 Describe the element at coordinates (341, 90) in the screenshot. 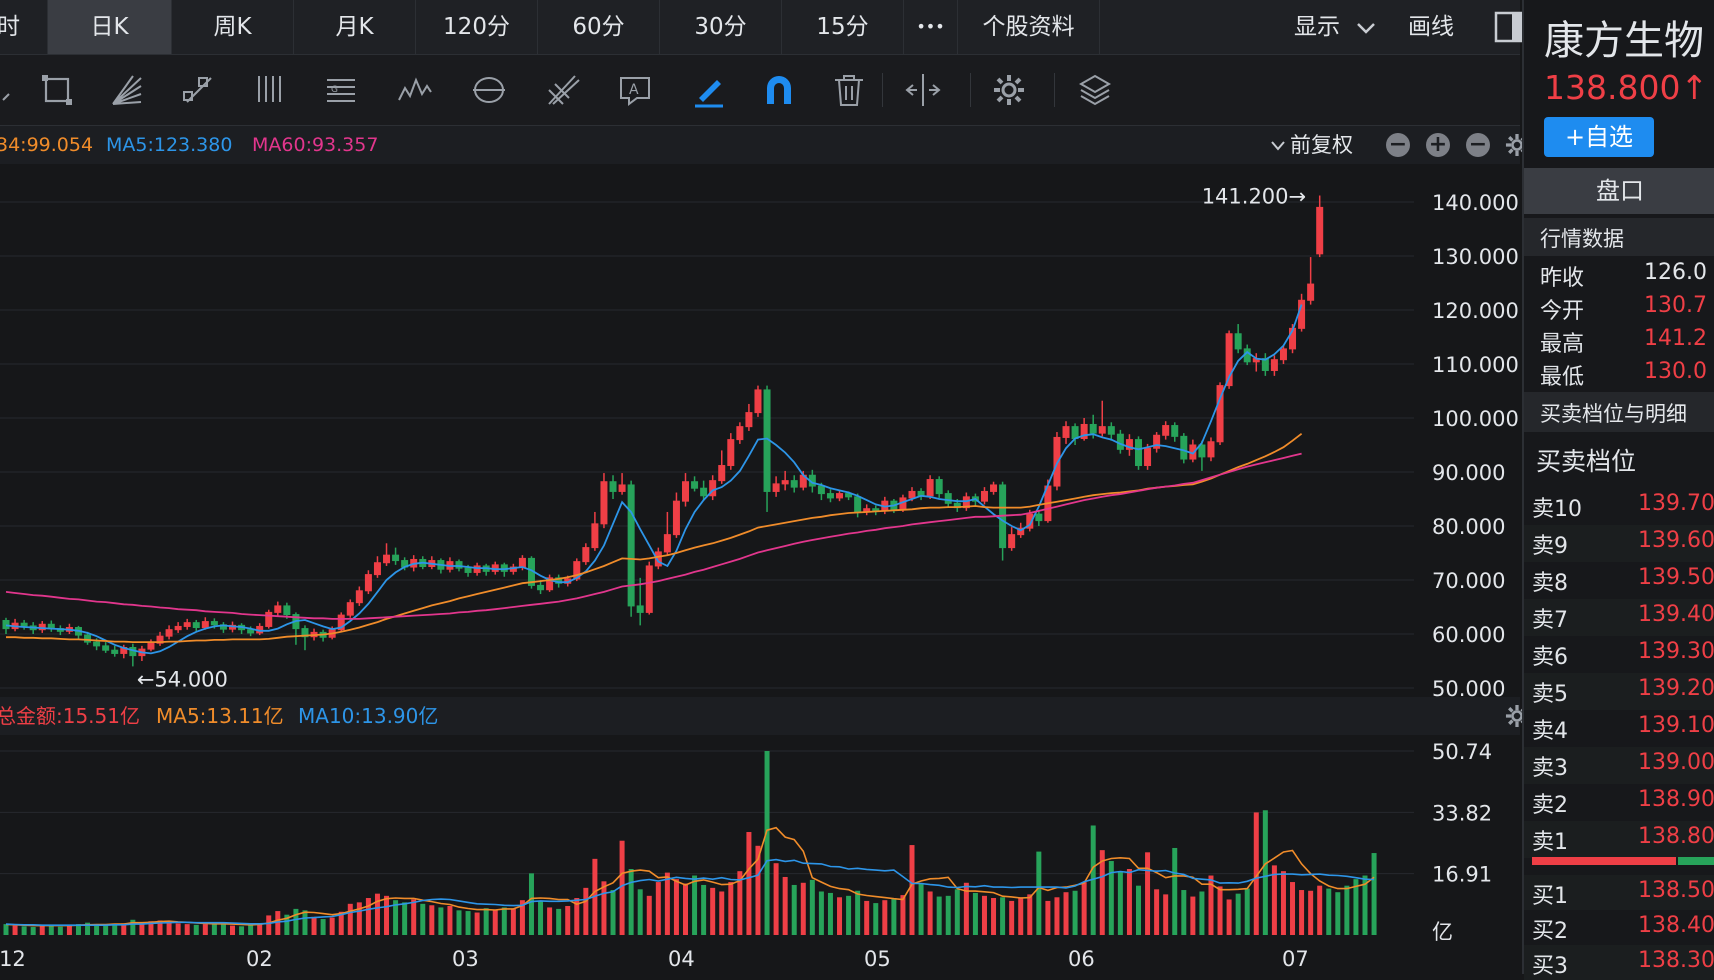

I see `gann-icon: G` at that location.